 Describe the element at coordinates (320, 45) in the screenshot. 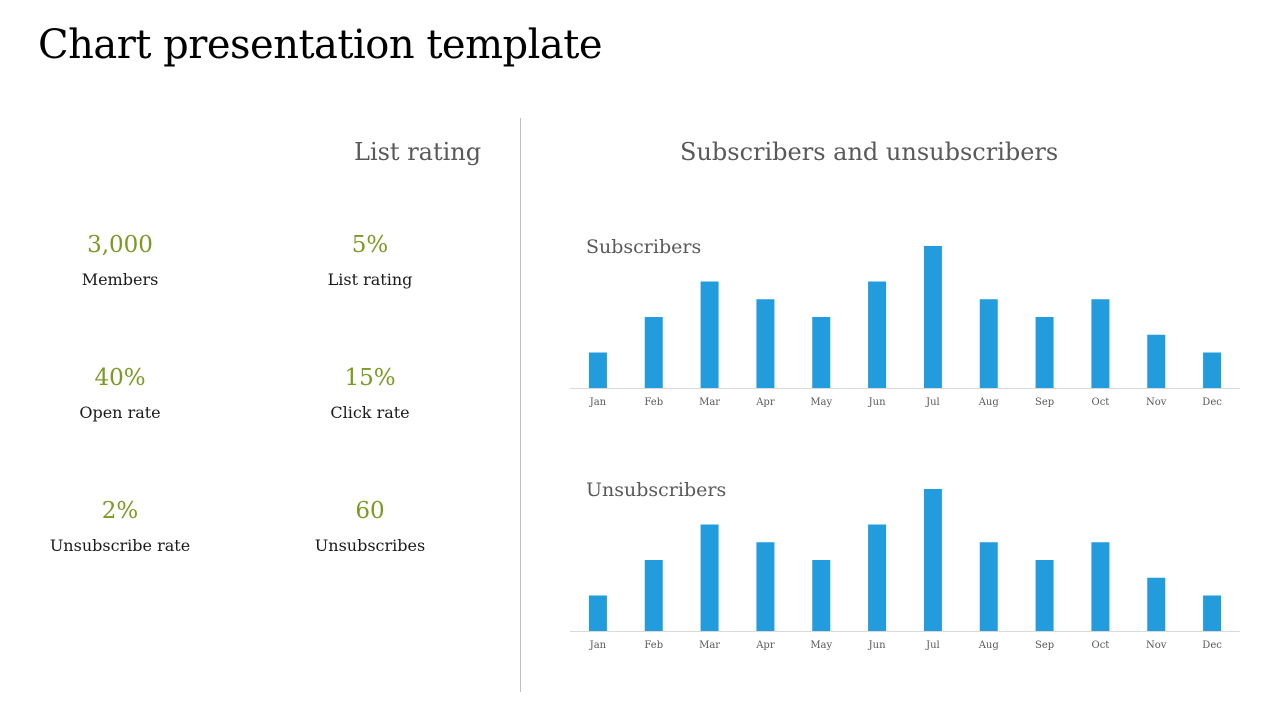

I see `page-title: Chart presentation template` at that location.